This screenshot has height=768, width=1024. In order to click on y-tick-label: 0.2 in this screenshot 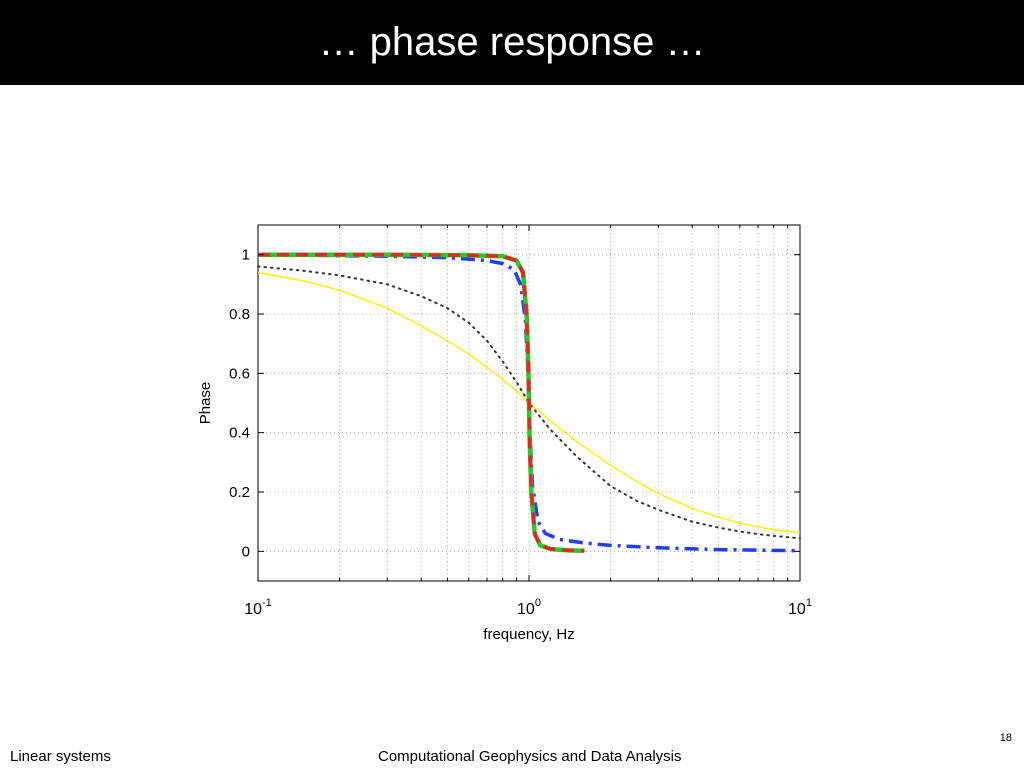, I will do `click(239, 492)`.